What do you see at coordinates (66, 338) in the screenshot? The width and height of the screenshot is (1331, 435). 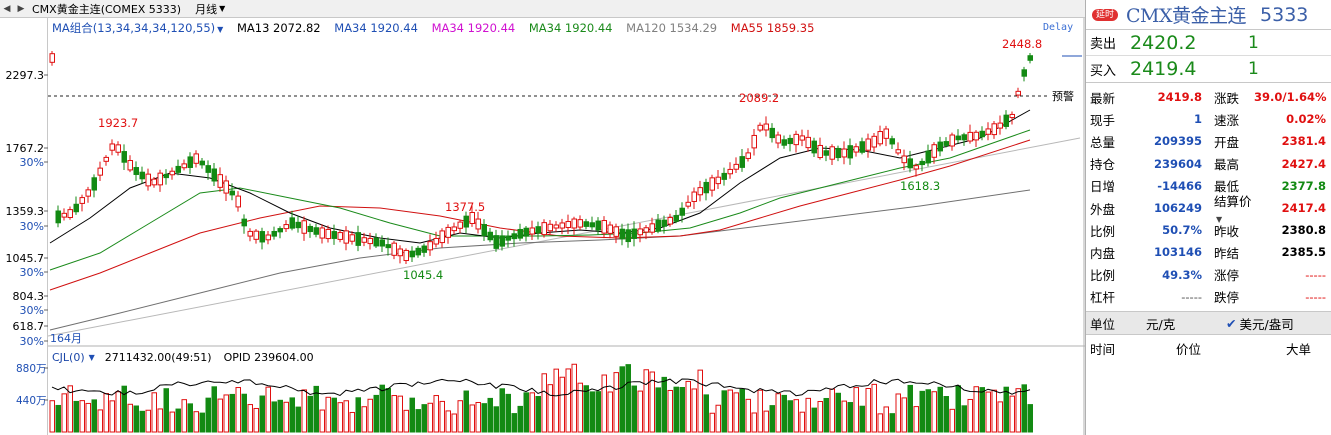 I see `months-count: 164月` at bounding box center [66, 338].